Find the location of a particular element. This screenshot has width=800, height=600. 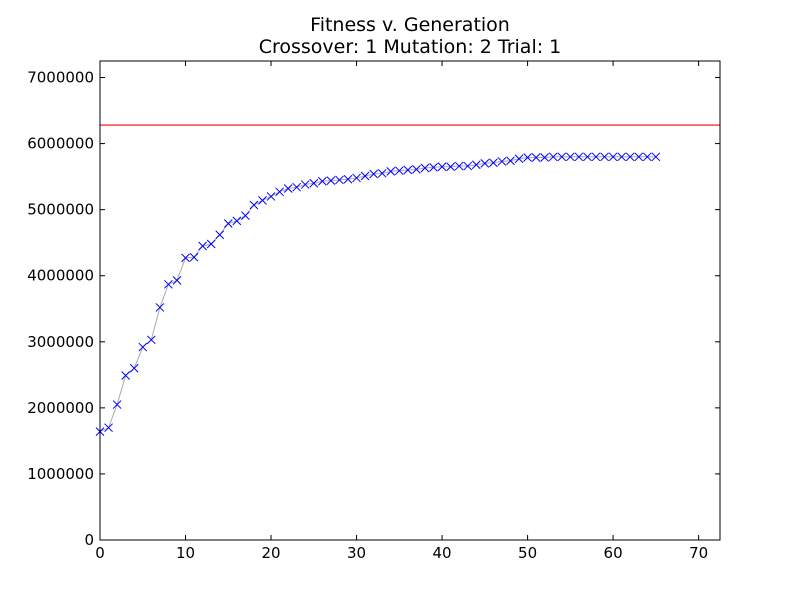

y-tick-label: 5000000 is located at coordinates (60, 210).